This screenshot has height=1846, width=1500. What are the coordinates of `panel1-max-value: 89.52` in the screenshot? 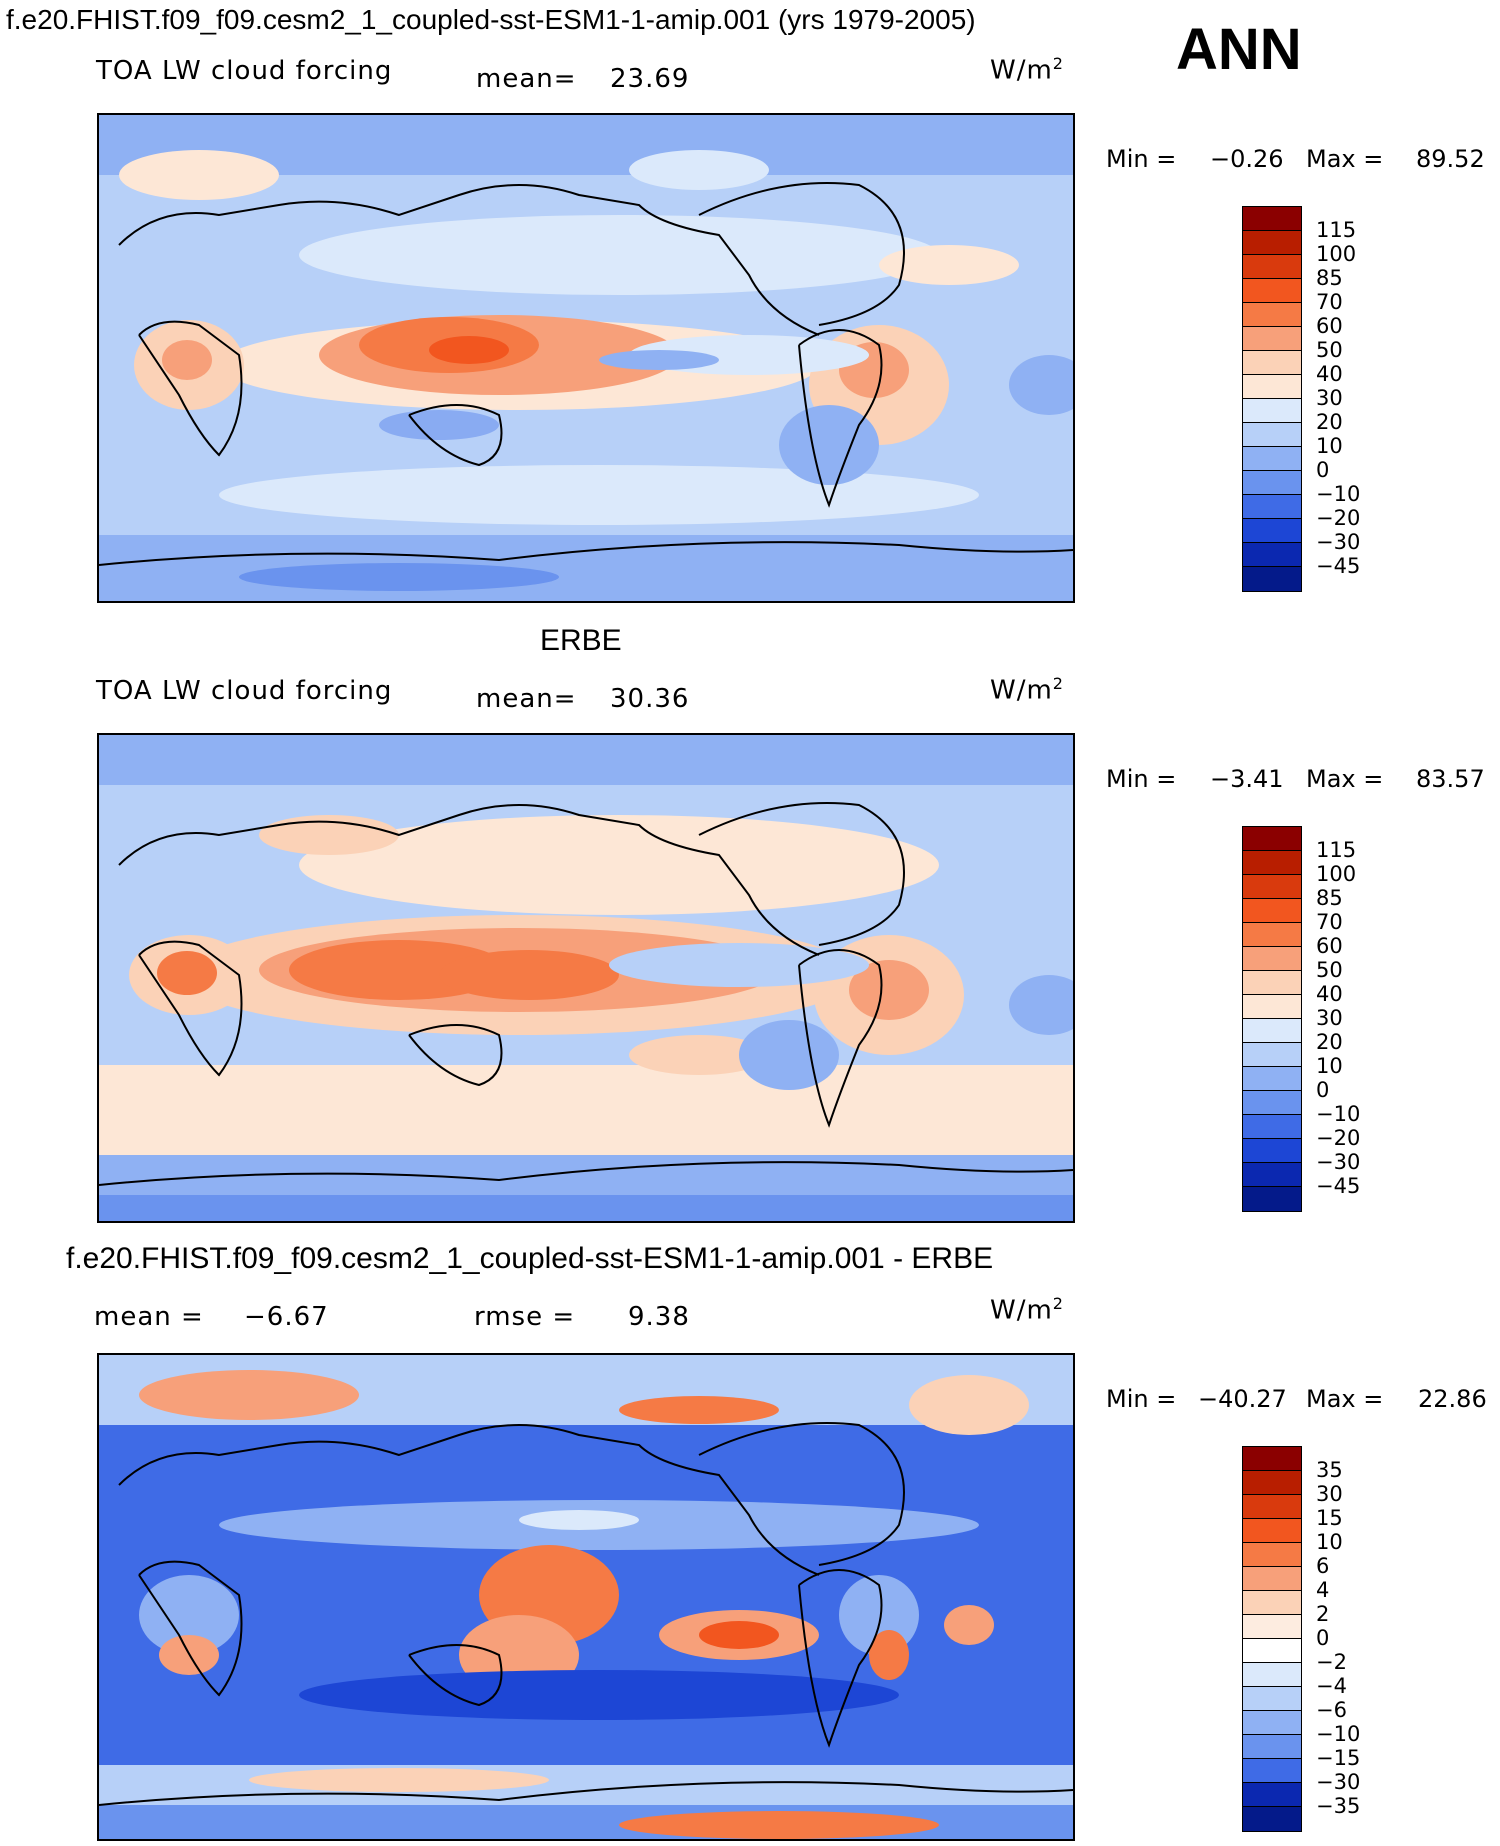 It's located at (1450, 159).